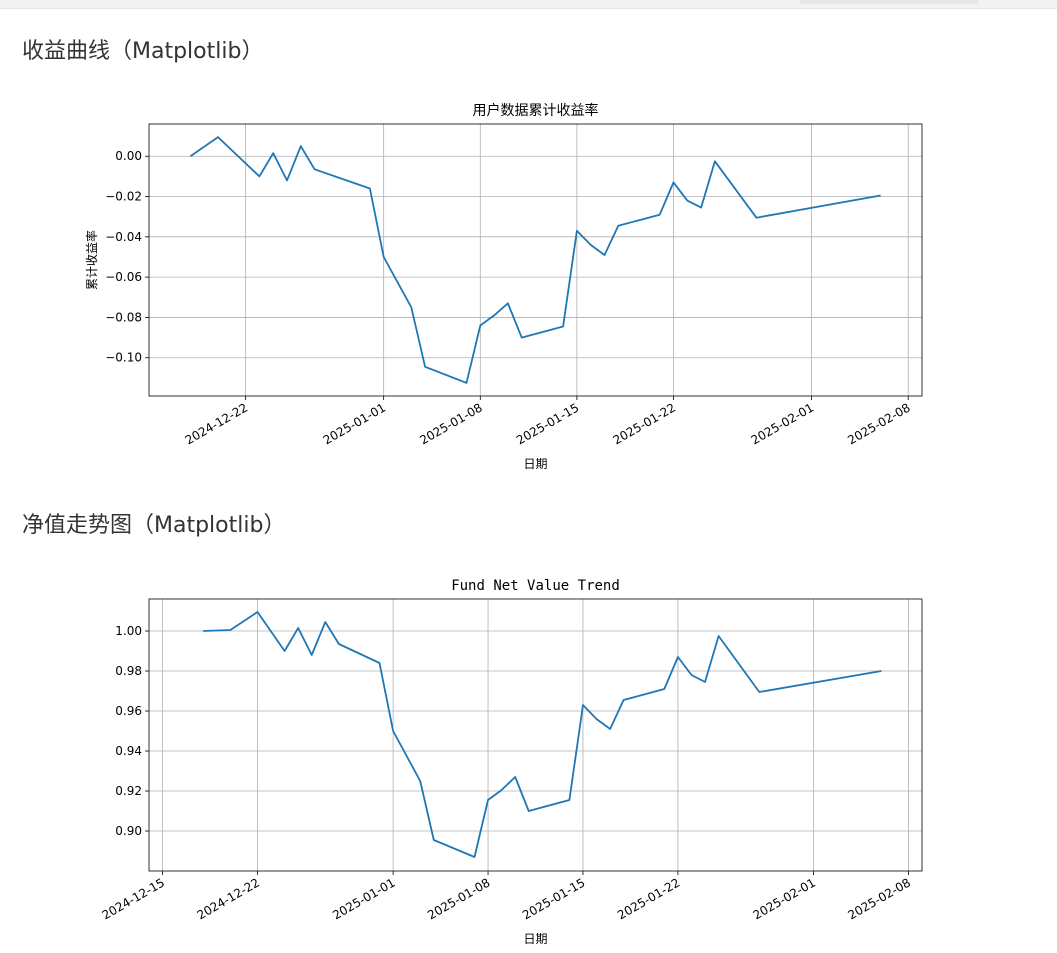 Image resolution: width=1057 pixels, height=953 pixels. Describe the element at coordinates (91, 260) in the screenshot. I see `y-axis-label: 累计收益率` at that location.